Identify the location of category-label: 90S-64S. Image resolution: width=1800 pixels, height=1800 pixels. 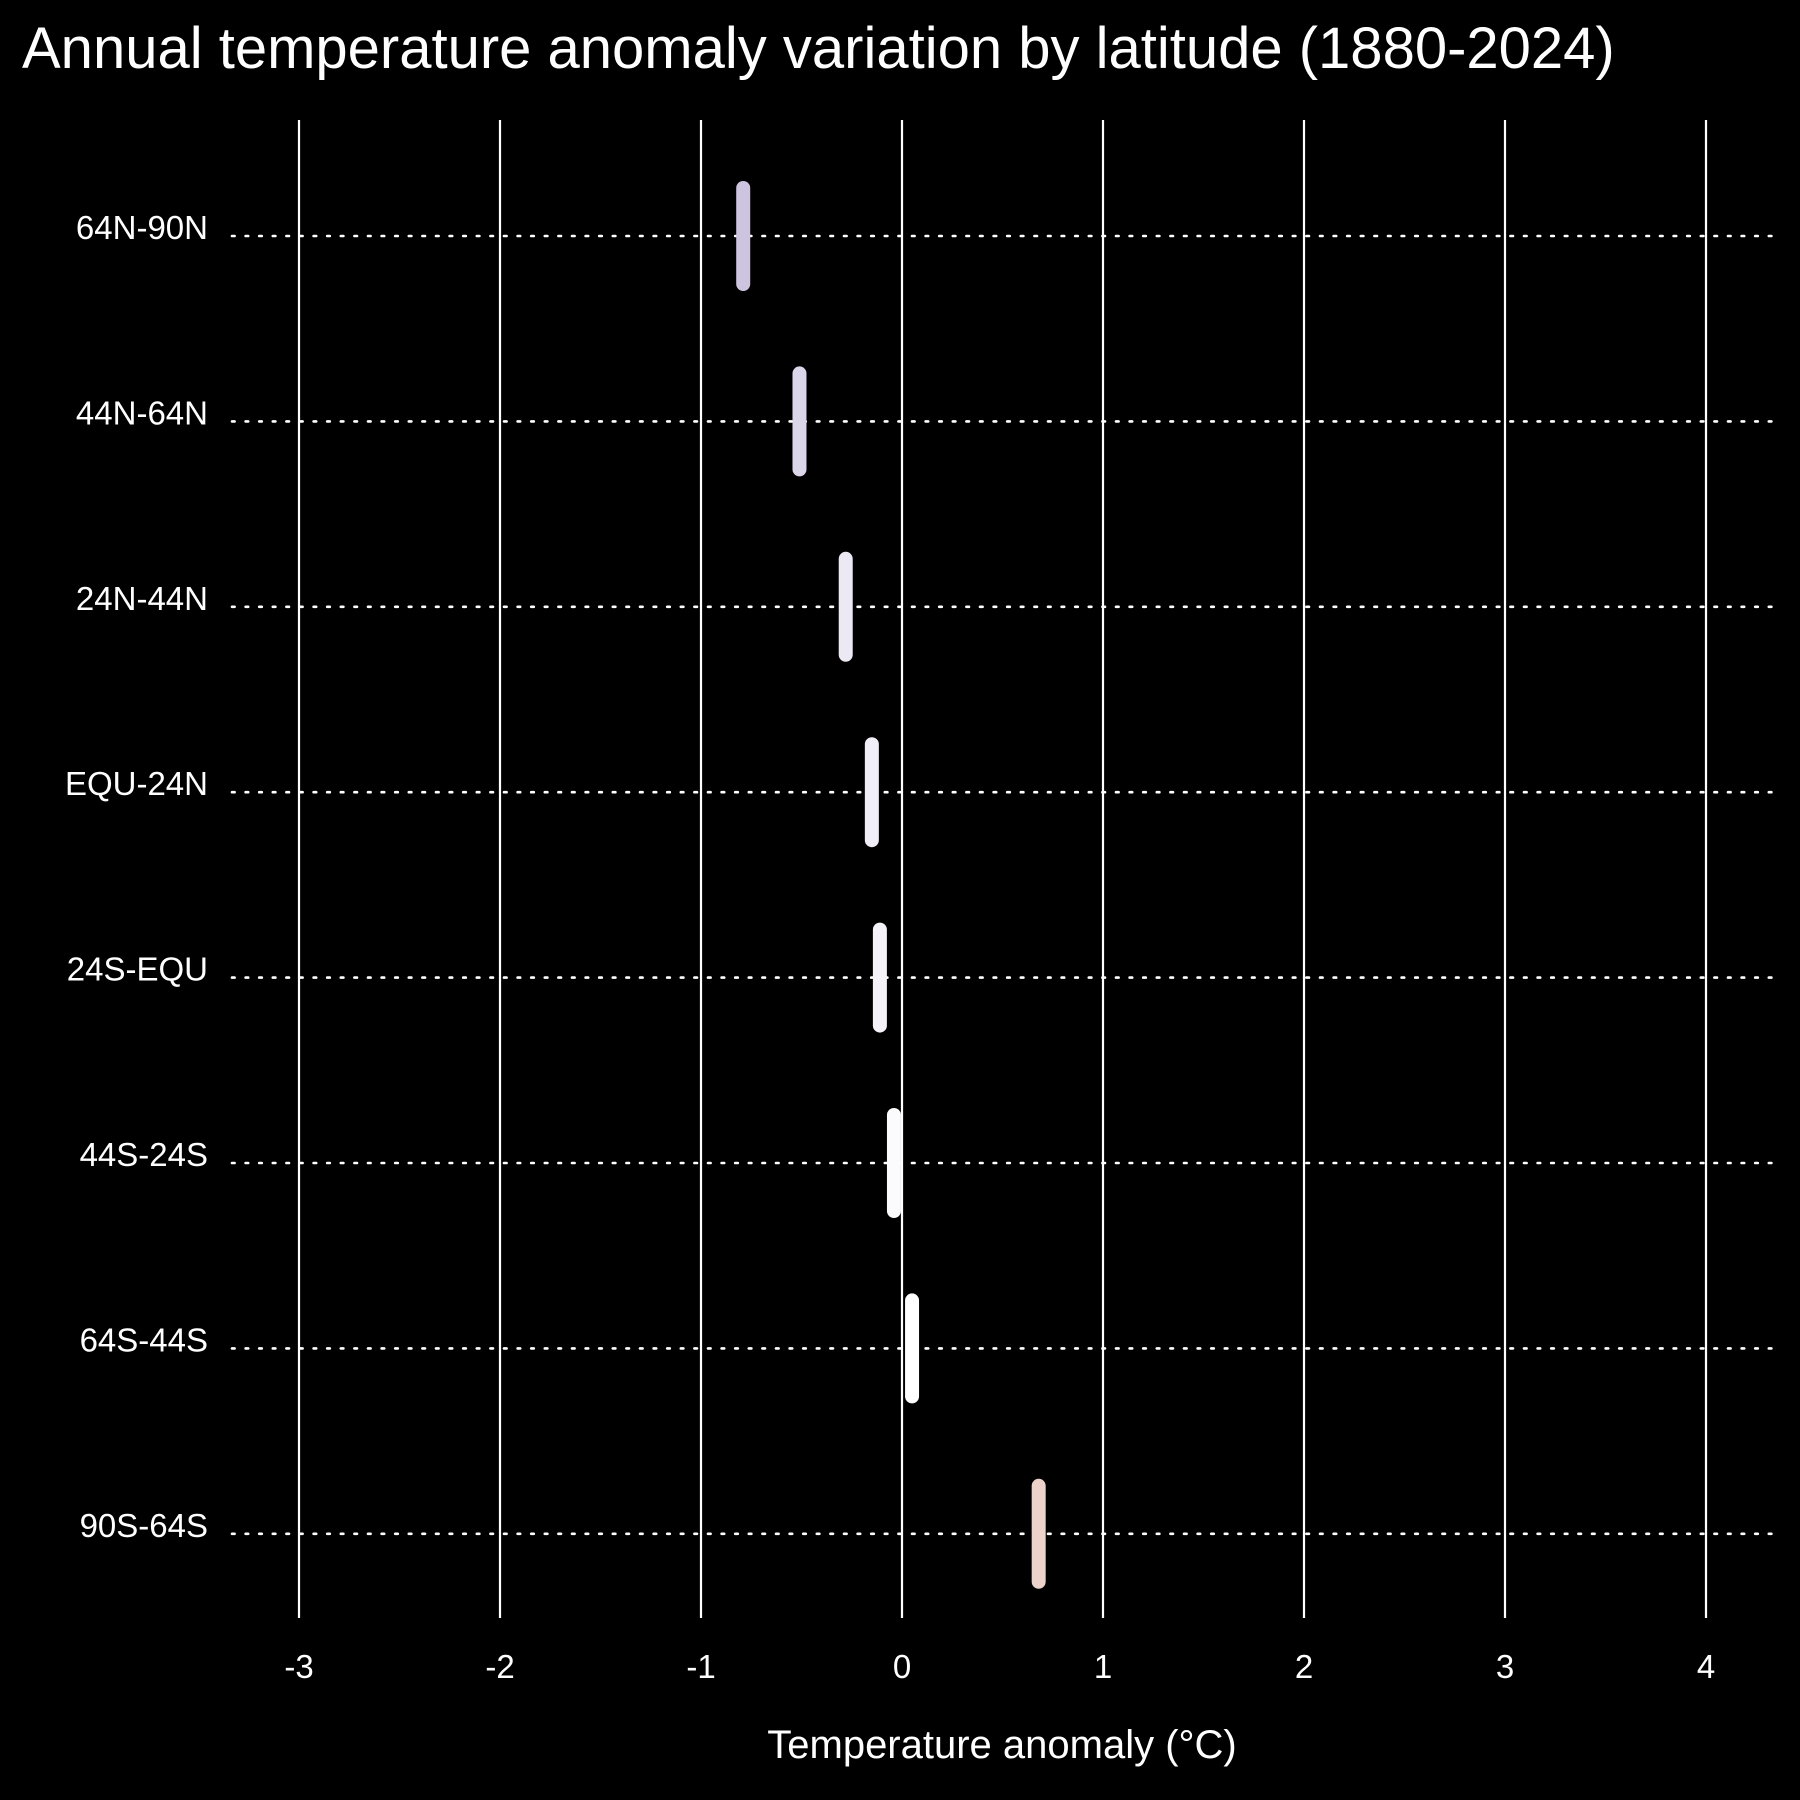
(144, 1525).